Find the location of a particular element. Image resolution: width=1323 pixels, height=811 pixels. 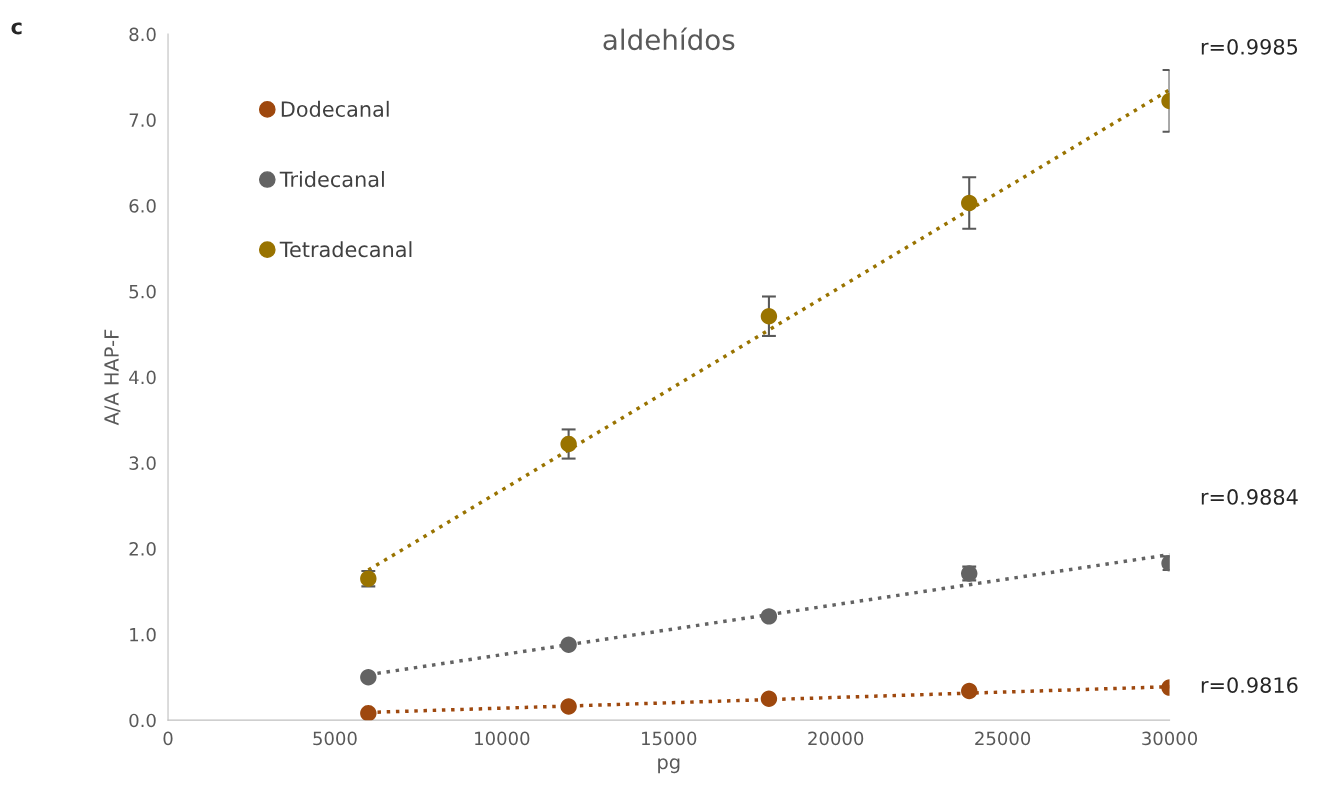

legend-label: Tetradecanal is located at coordinates (345, 249).